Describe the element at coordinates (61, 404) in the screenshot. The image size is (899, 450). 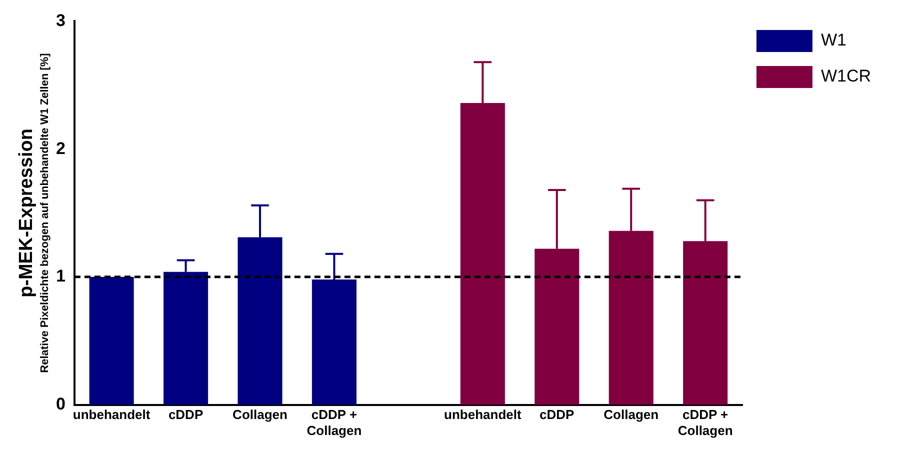
I see `y-tick-label: 0` at that location.